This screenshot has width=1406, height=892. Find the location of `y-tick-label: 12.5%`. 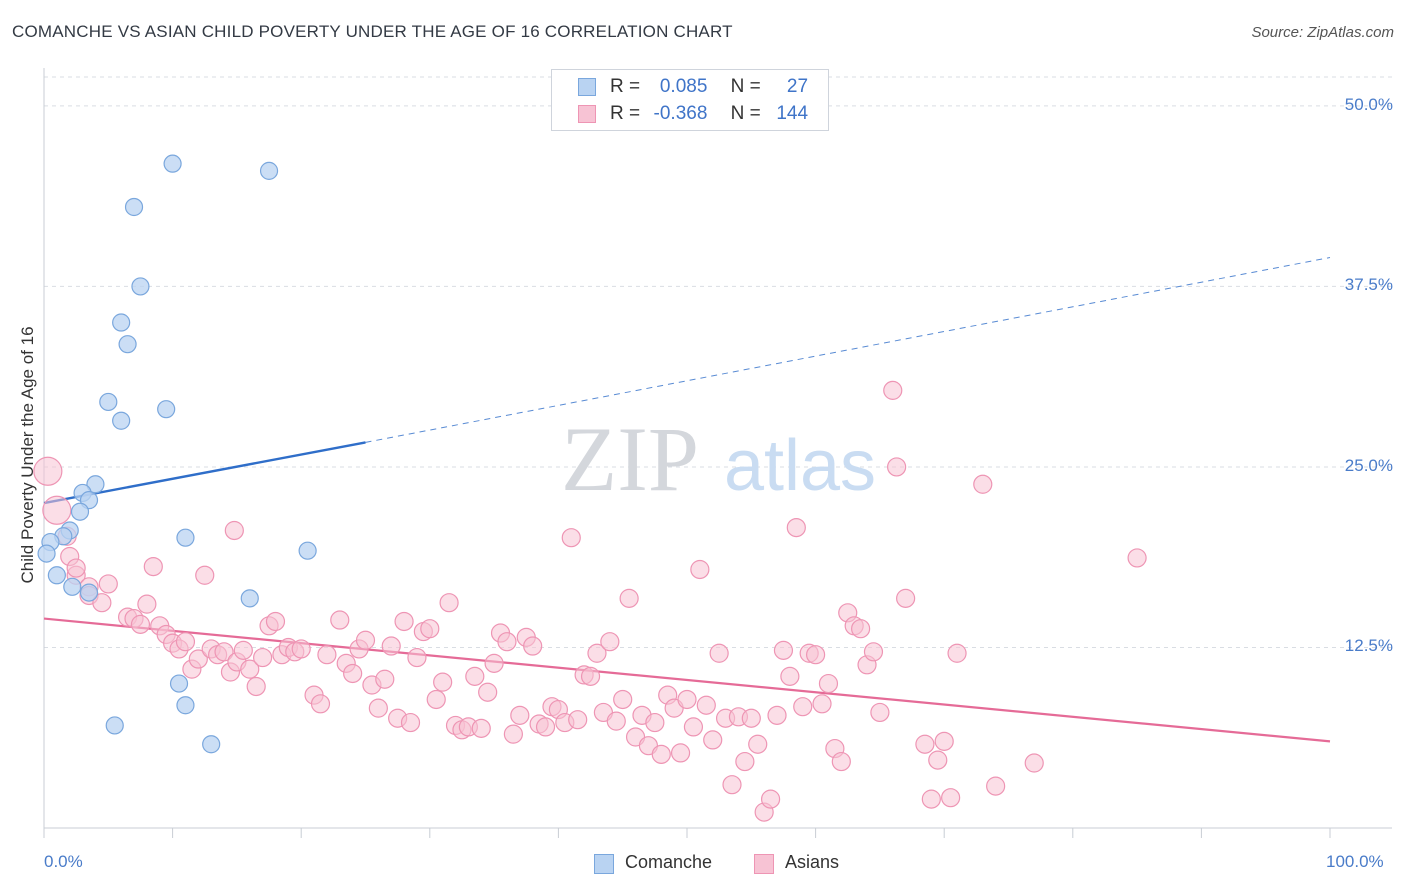

y-tick-label: 12.5% is located at coordinates (1368, 646).